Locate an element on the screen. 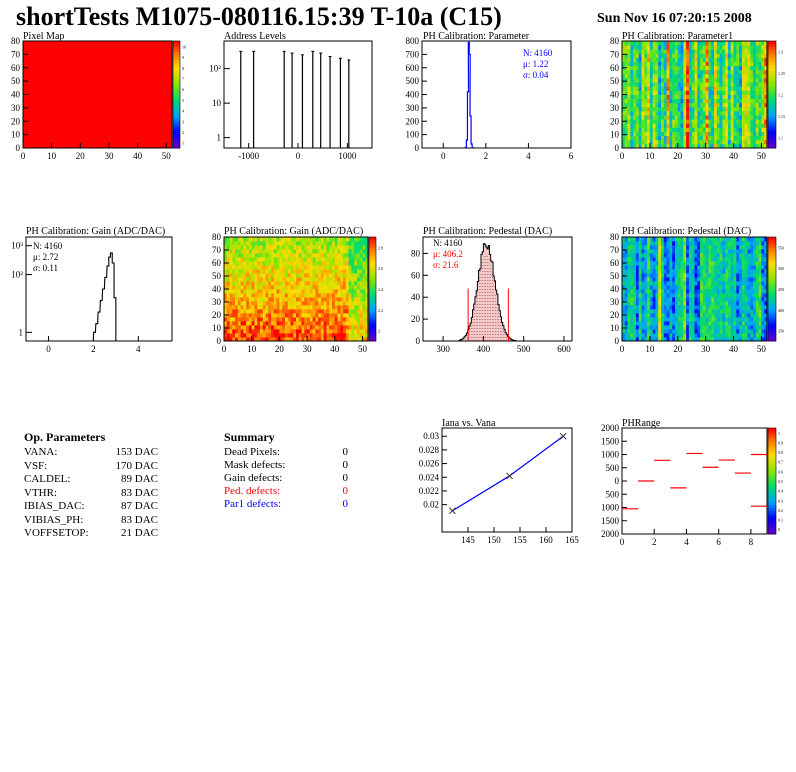 The width and height of the screenshot is (796, 772). x-tick-label: 145 is located at coordinates (468, 540).